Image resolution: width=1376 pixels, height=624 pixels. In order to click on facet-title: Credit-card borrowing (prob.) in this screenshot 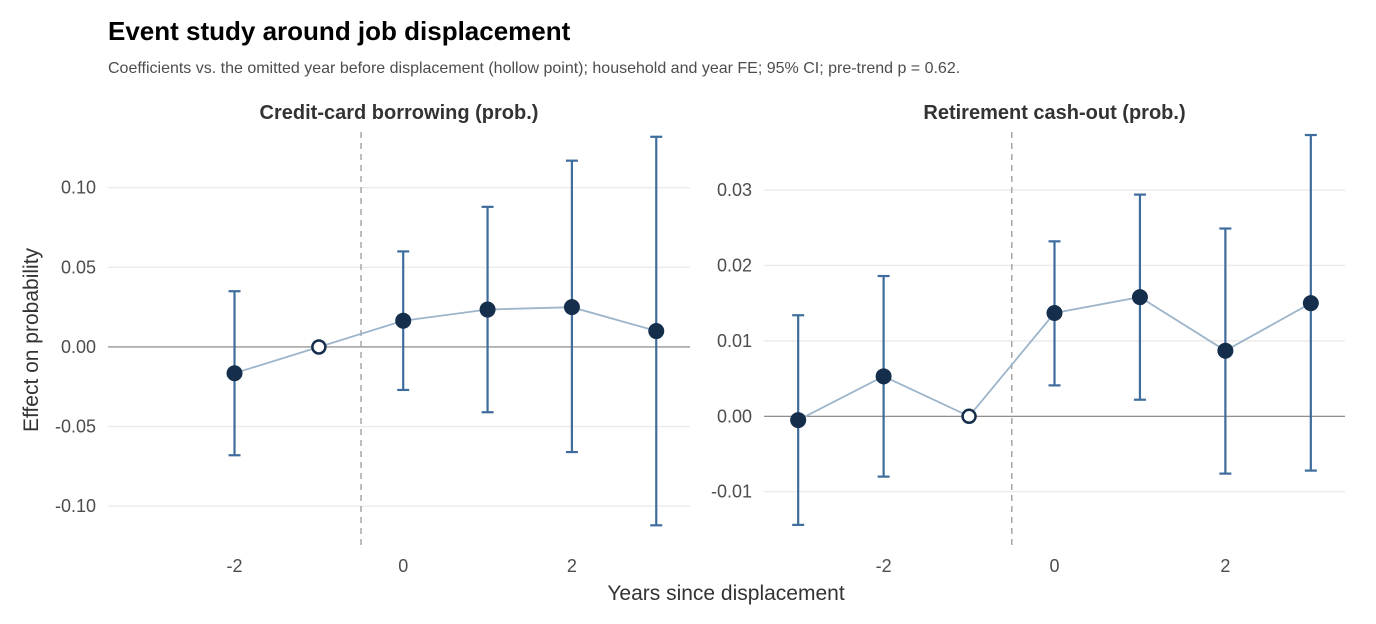, I will do `click(399, 113)`.